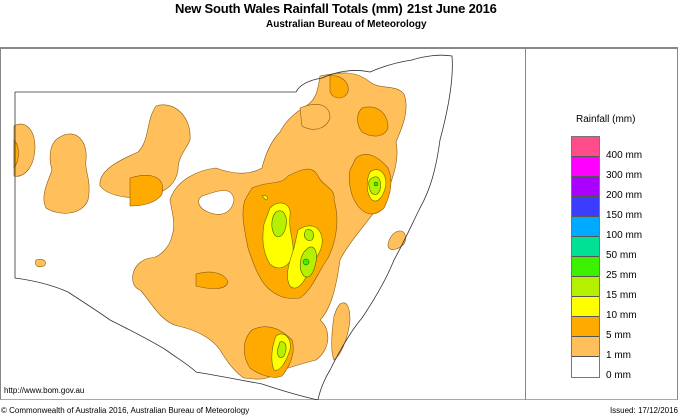 This screenshot has width=680, height=419. I want to click on legend-label-100: 100 mm, so click(624, 235).